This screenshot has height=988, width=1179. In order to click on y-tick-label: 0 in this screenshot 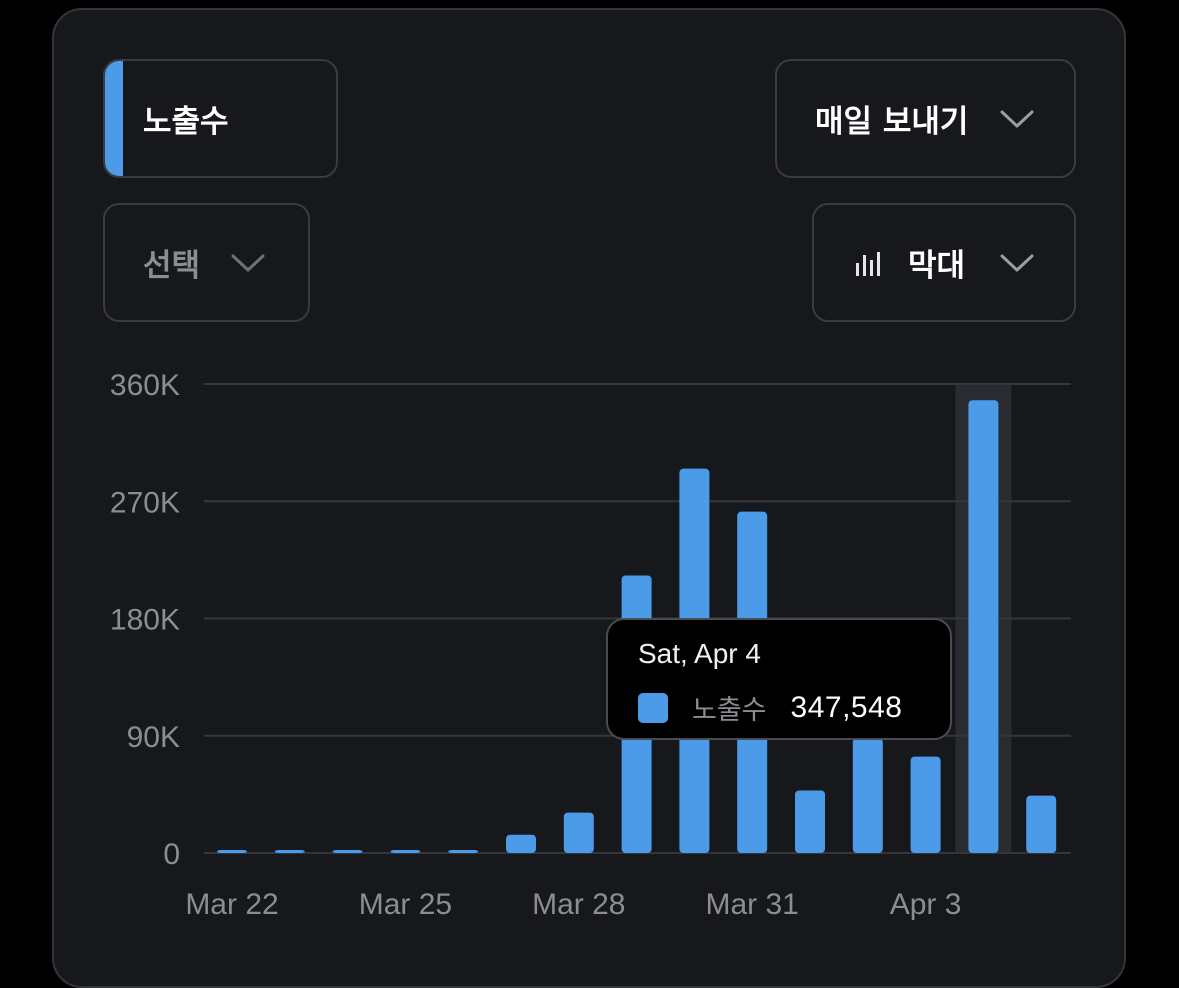, I will do `click(171, 854)`.